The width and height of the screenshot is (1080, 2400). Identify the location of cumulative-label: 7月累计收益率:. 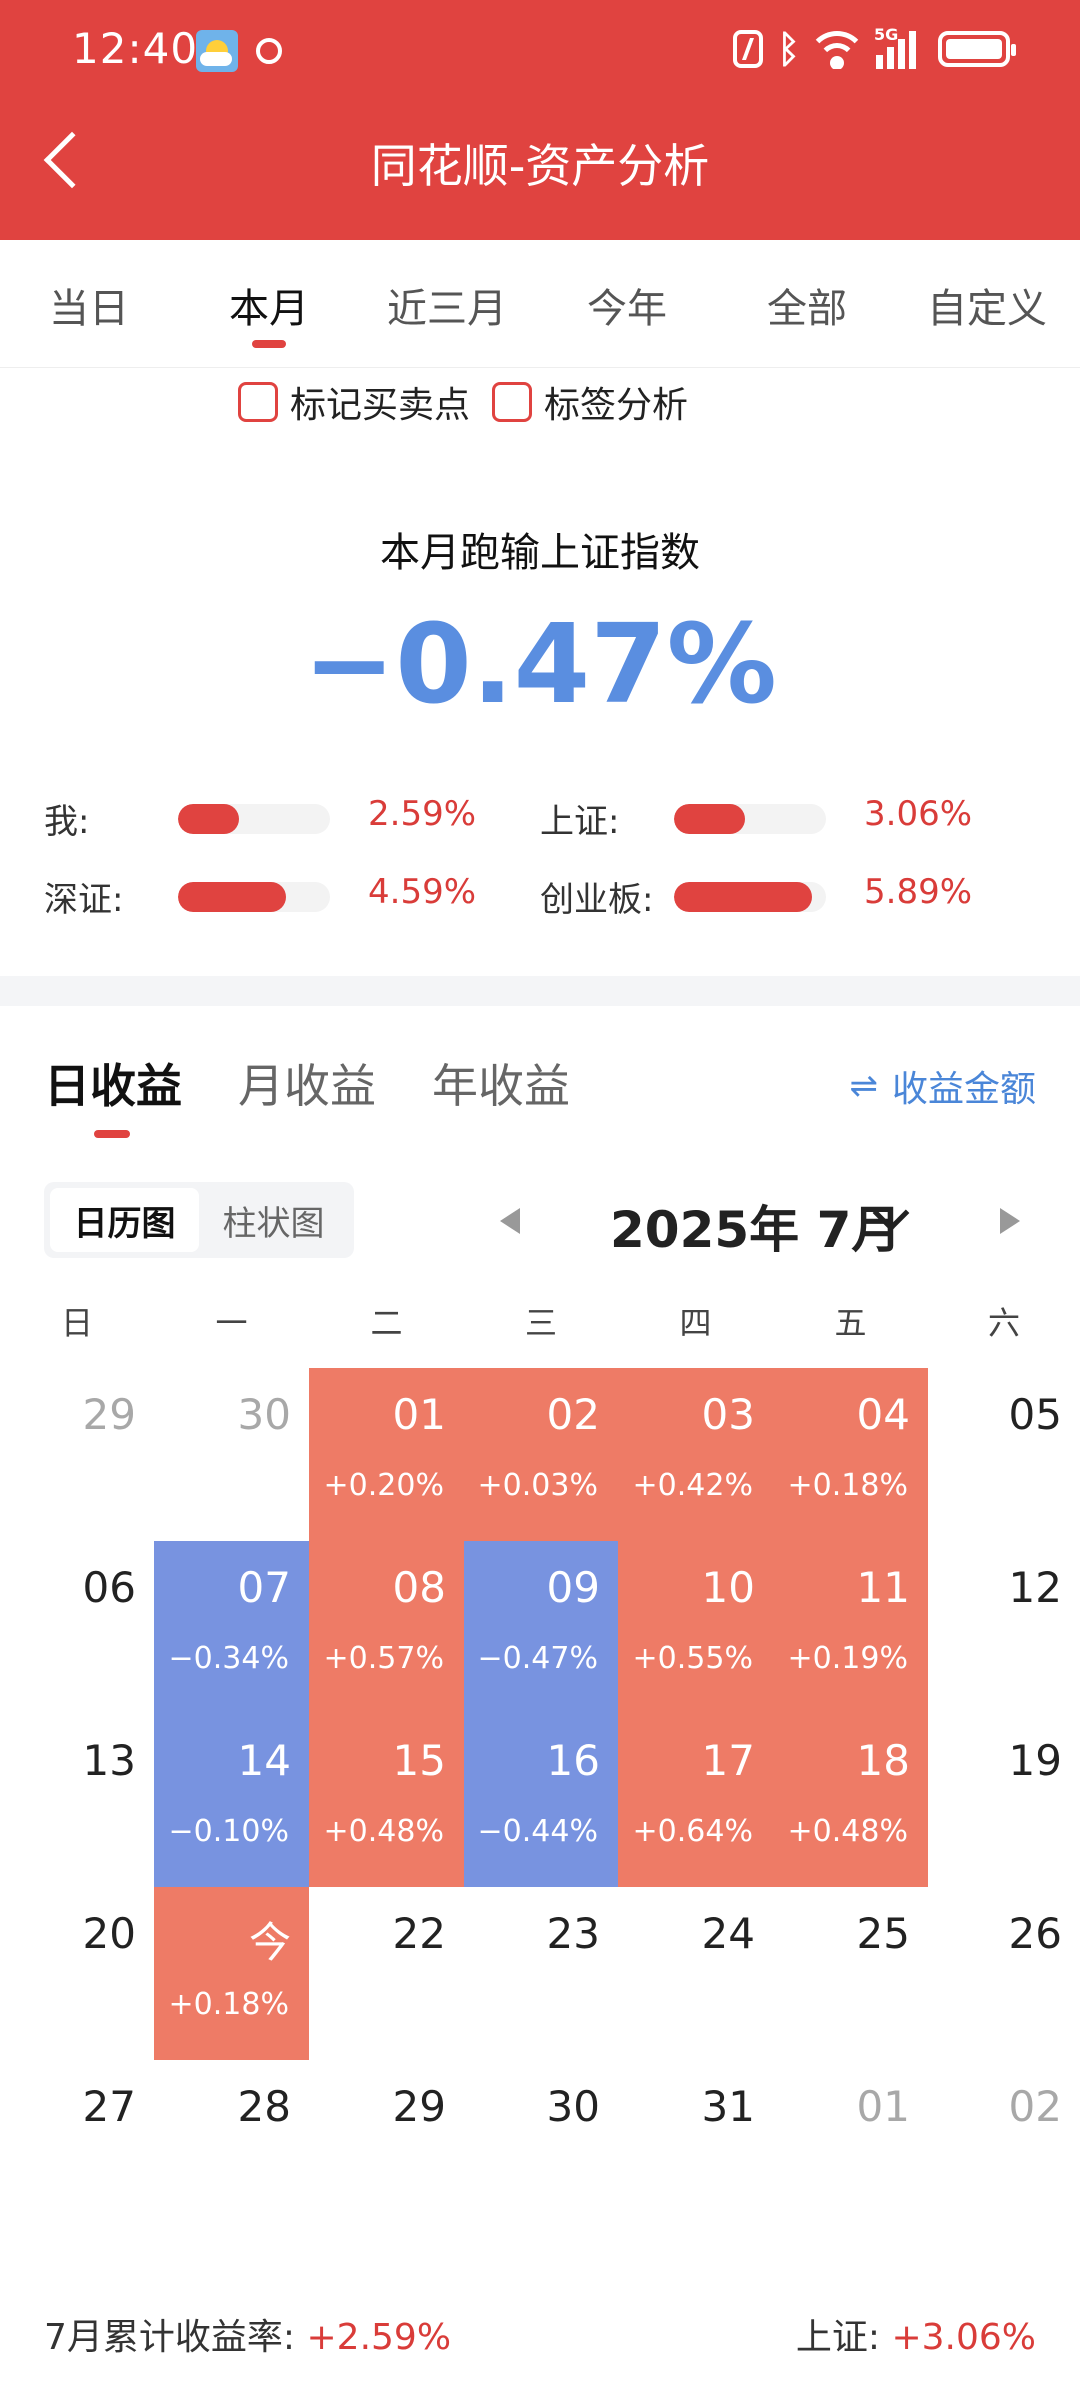
(170, 2337).